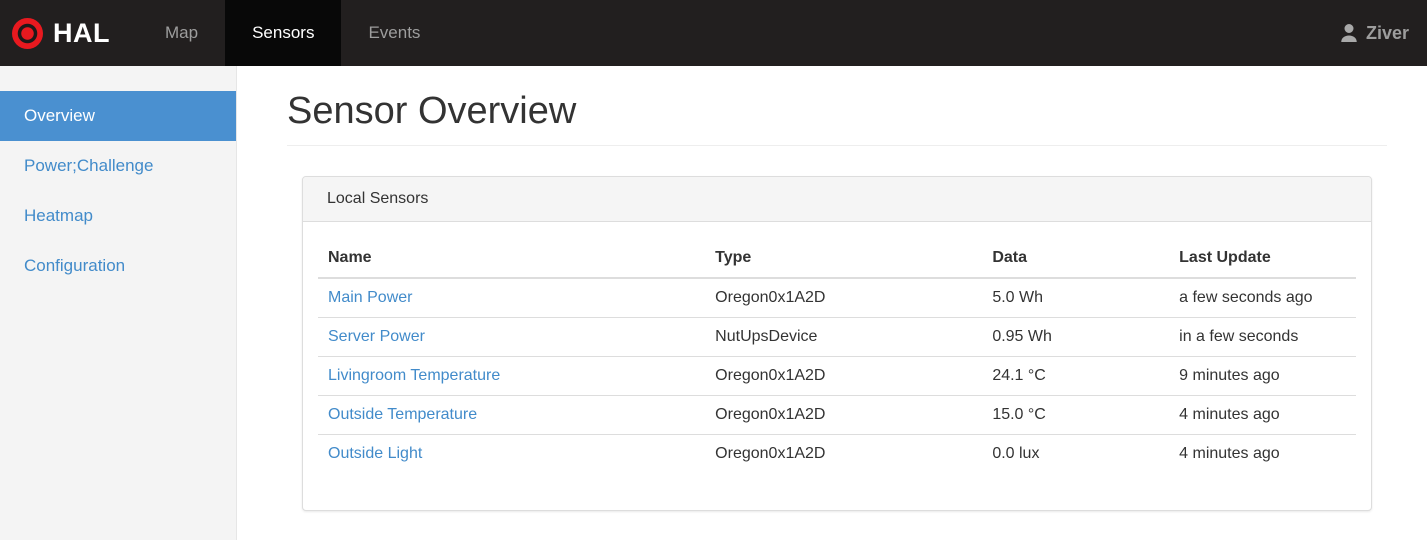 The height and width of the screenshot is (540, 1427). What do you see at coordinates (1349, 33) in the screenshot?
I see `person-icon` at bounding box center [1349, 33].